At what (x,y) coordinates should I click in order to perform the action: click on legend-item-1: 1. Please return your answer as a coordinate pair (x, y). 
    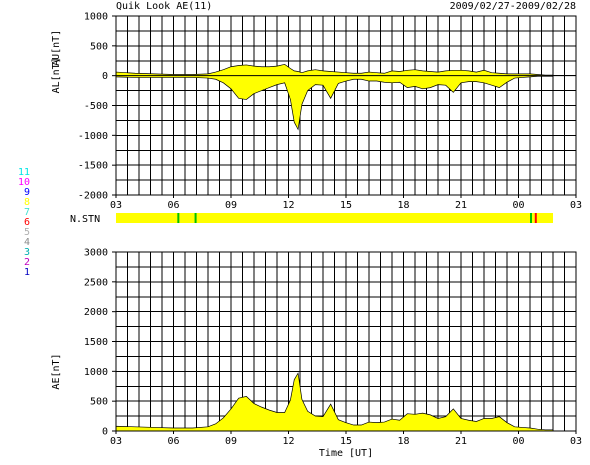
    Looking at the image, I should click on (27, 272).